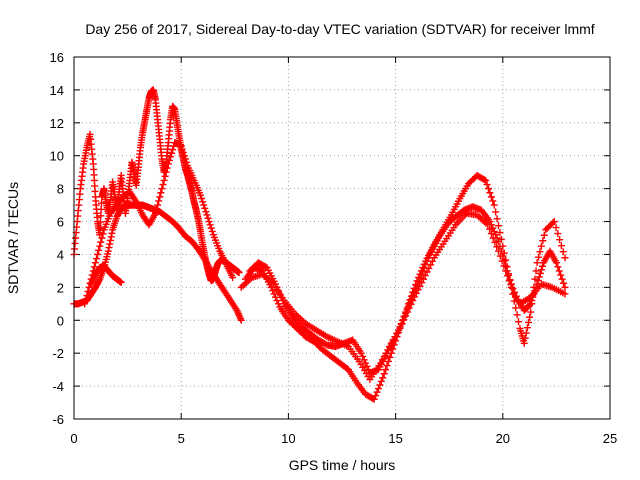 This screenshot has width=640, height=480. I want to click on y-tick-label: -4, so click(58, 386).